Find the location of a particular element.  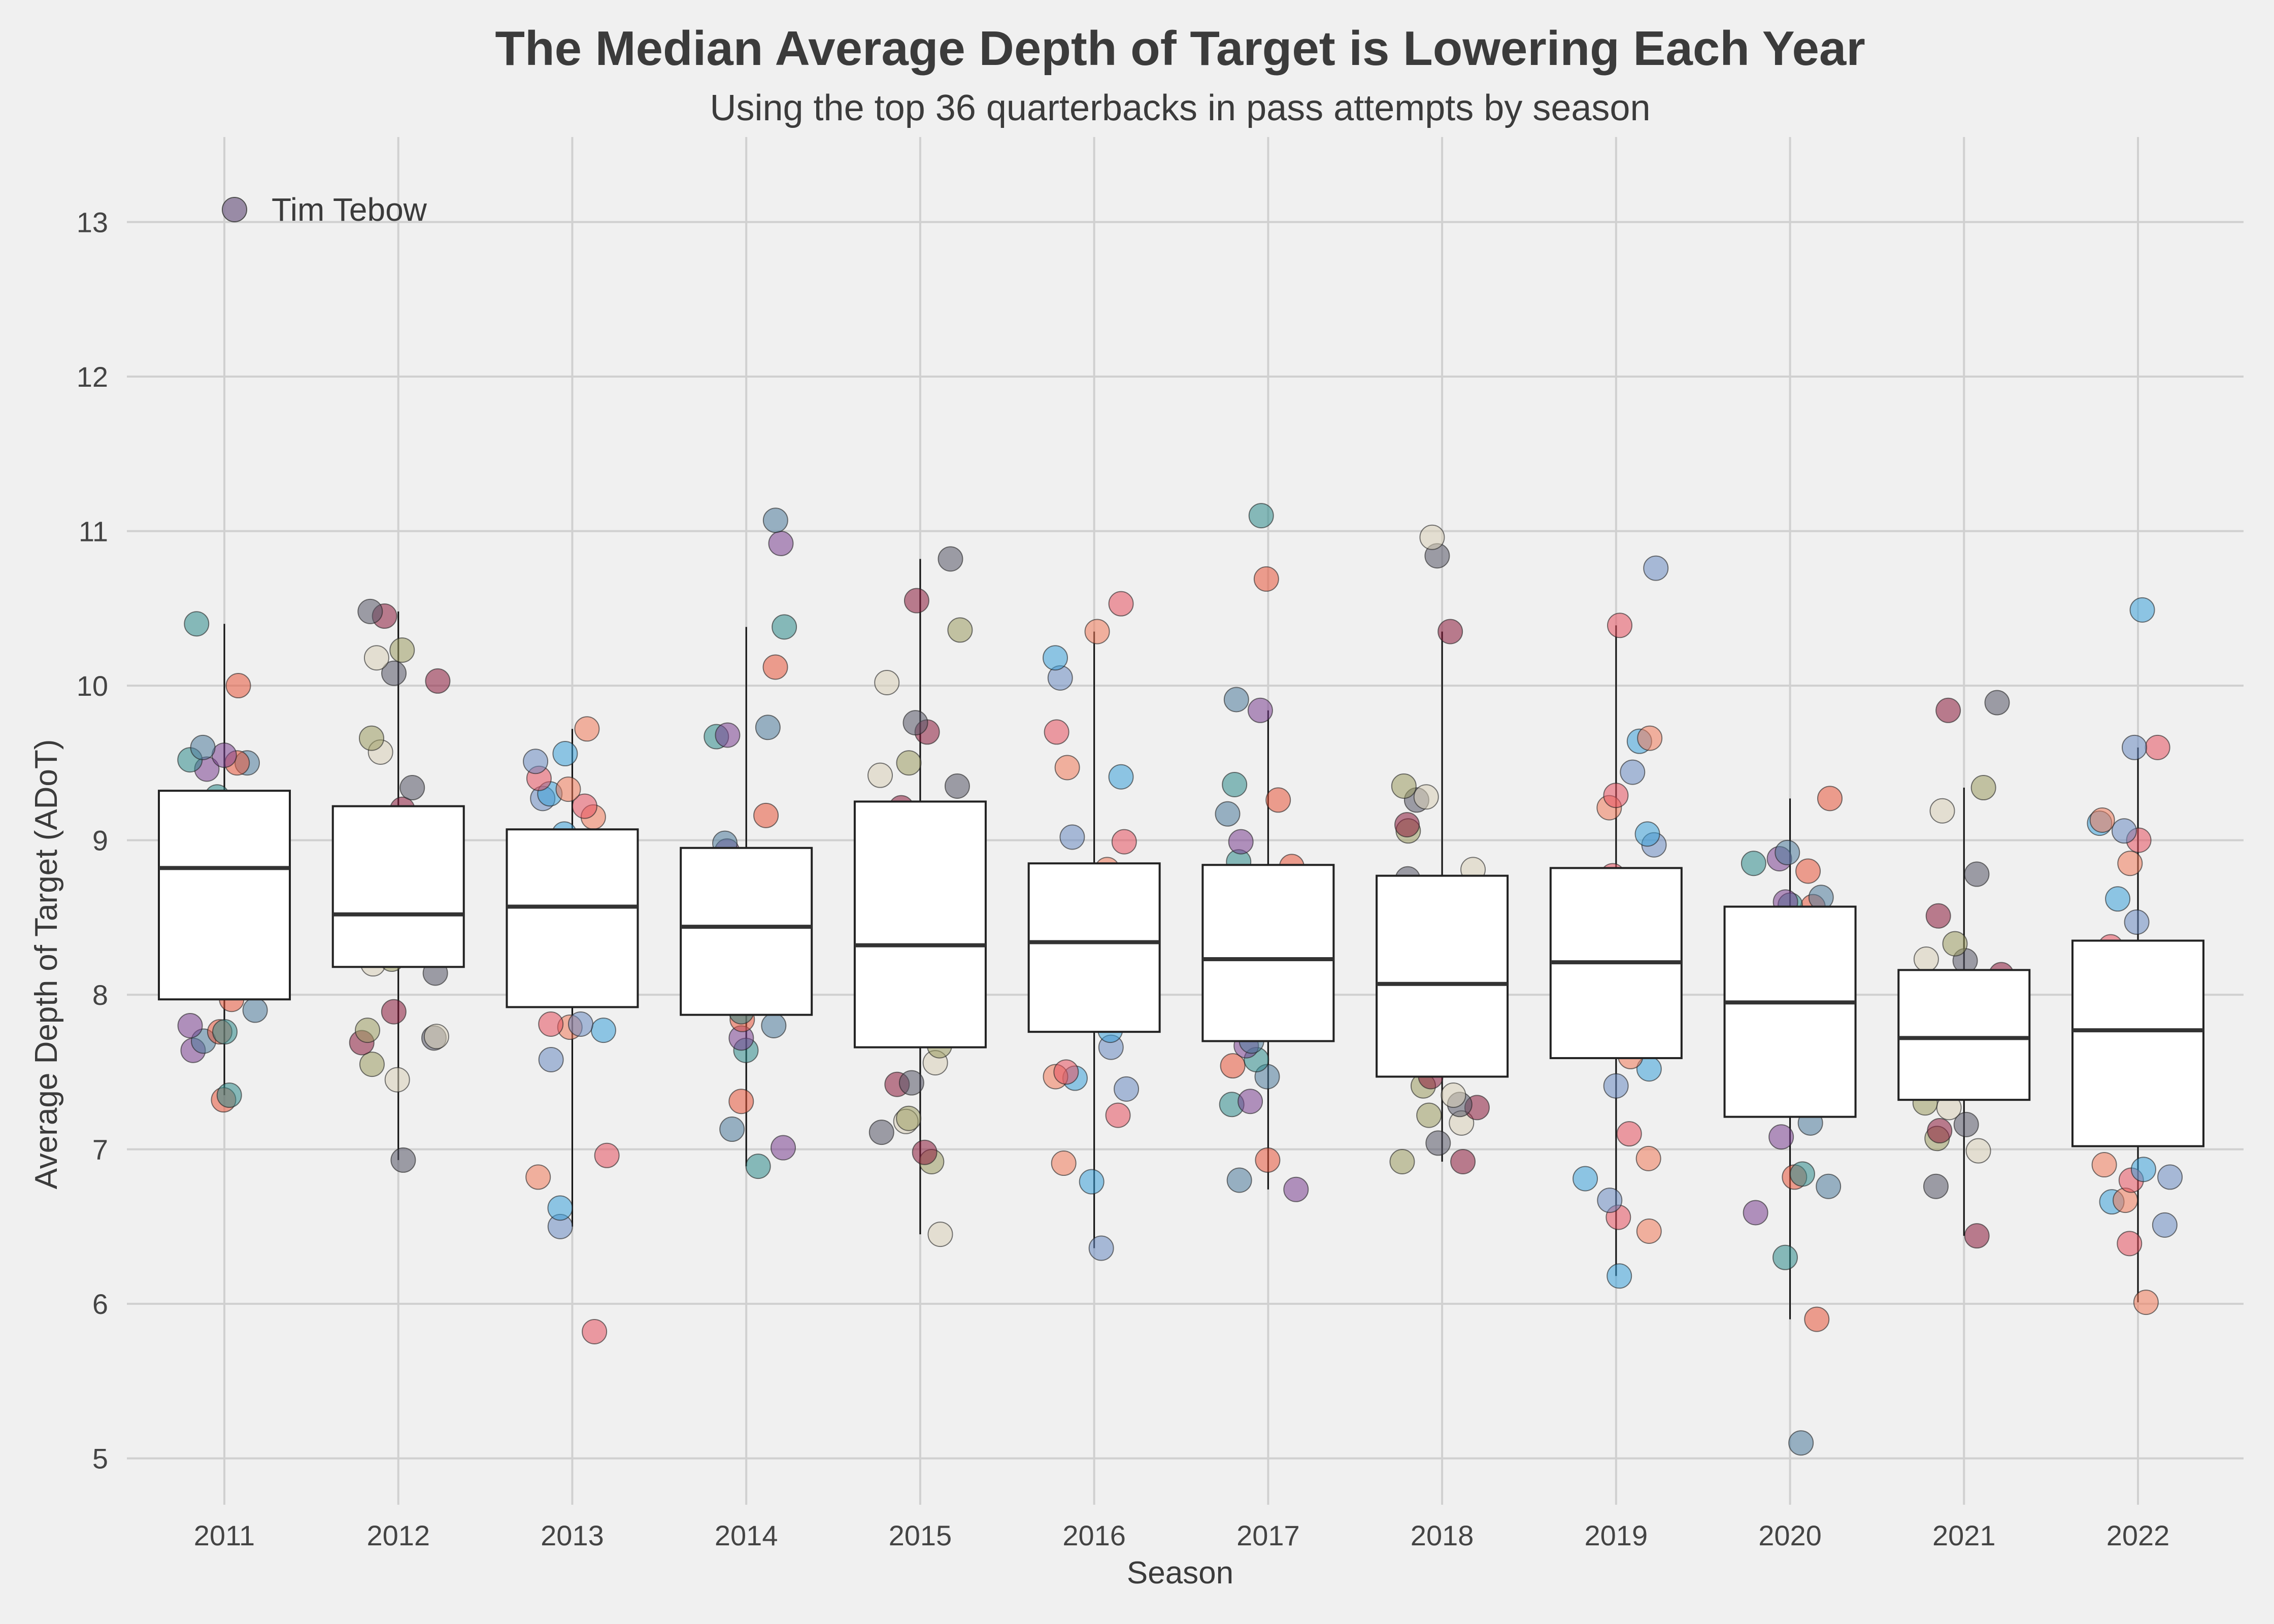

legend-marker-icon is located at coordinates (235, 209).